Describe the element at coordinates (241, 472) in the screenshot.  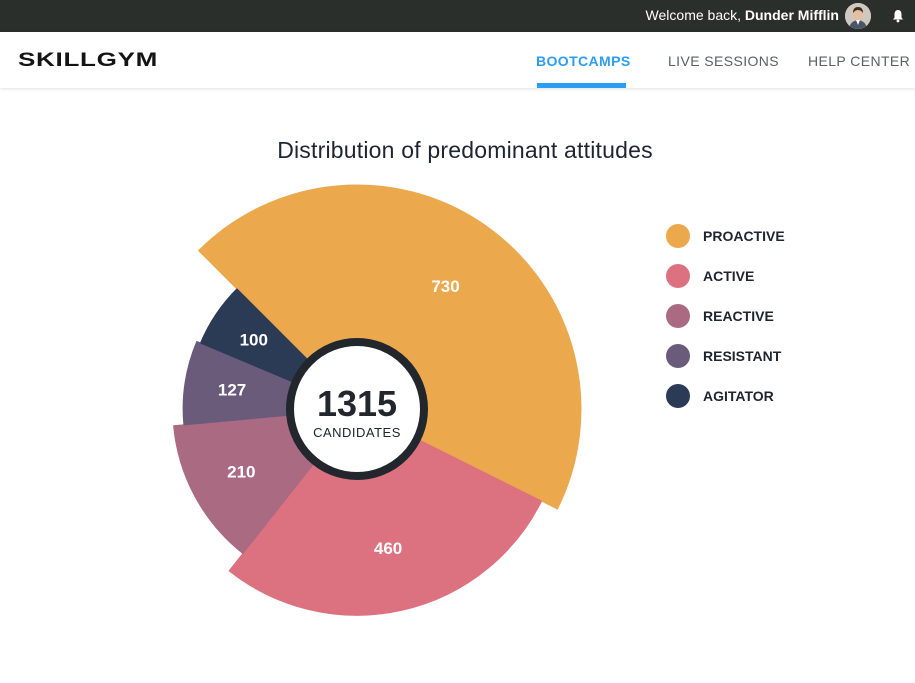
I see `slice-label-reactive: 210` at that location.